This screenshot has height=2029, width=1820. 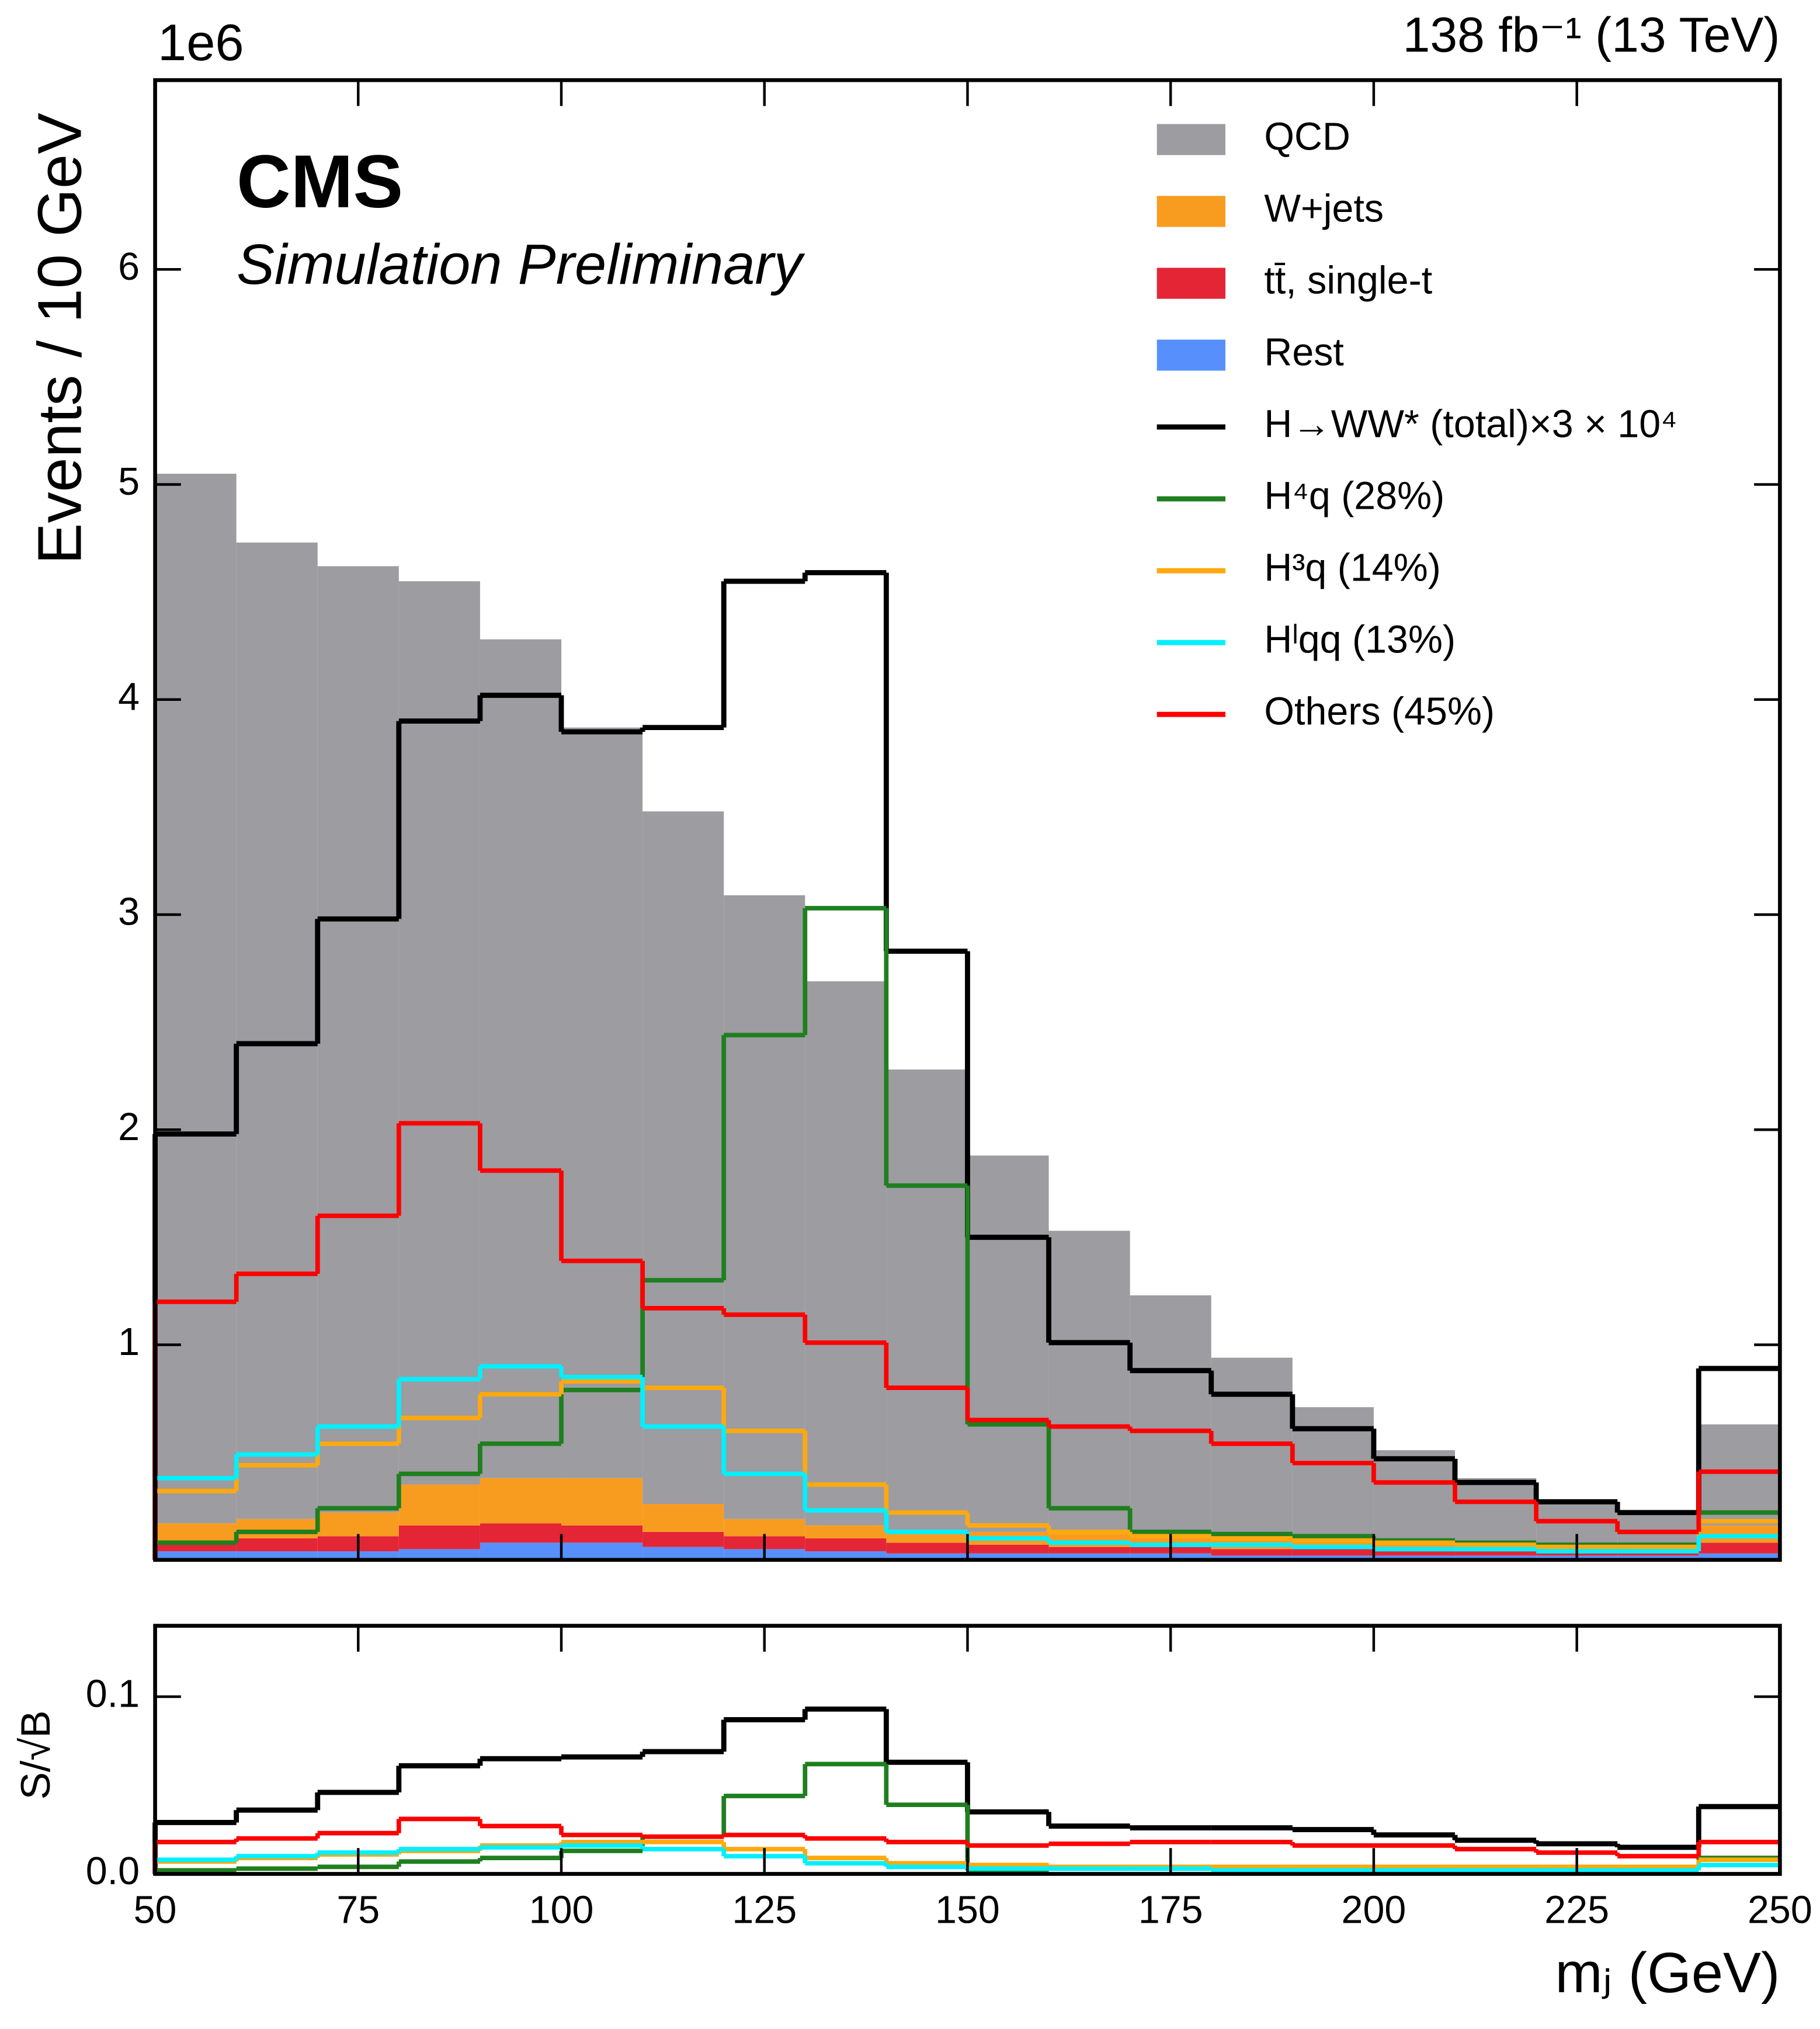 I want to click on y-tick-label: 0.0, so click(x=113, y=1871).